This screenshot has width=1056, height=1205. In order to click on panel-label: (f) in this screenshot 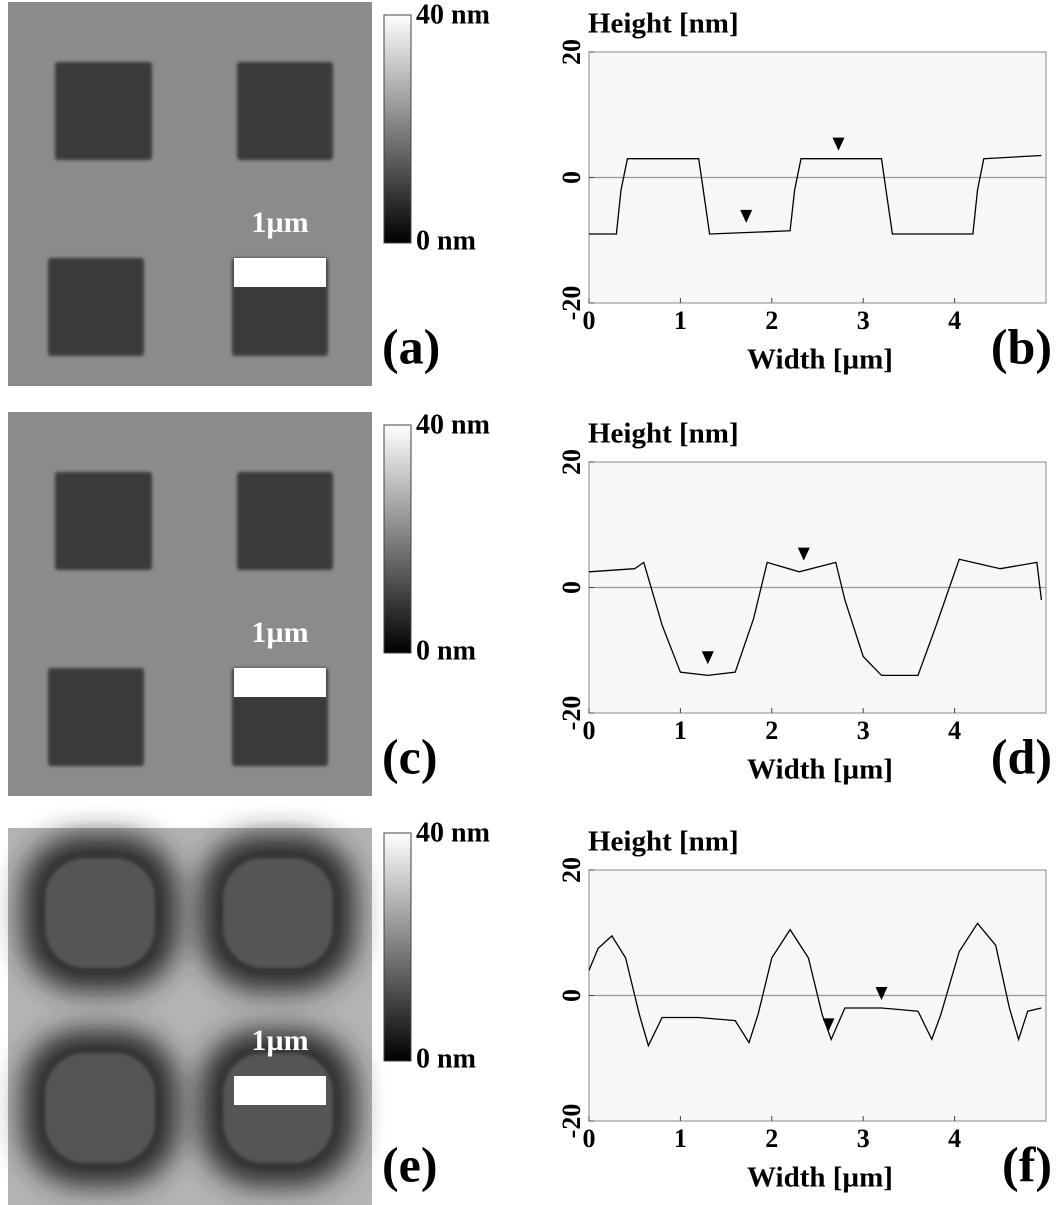, I will do `click(1027, 1164)`.